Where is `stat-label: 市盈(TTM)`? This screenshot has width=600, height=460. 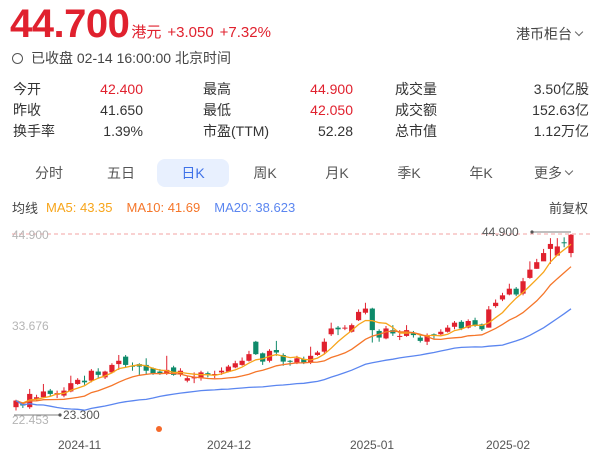 stat-label: 市盈(TTM) is located at coordinates (236, 130).